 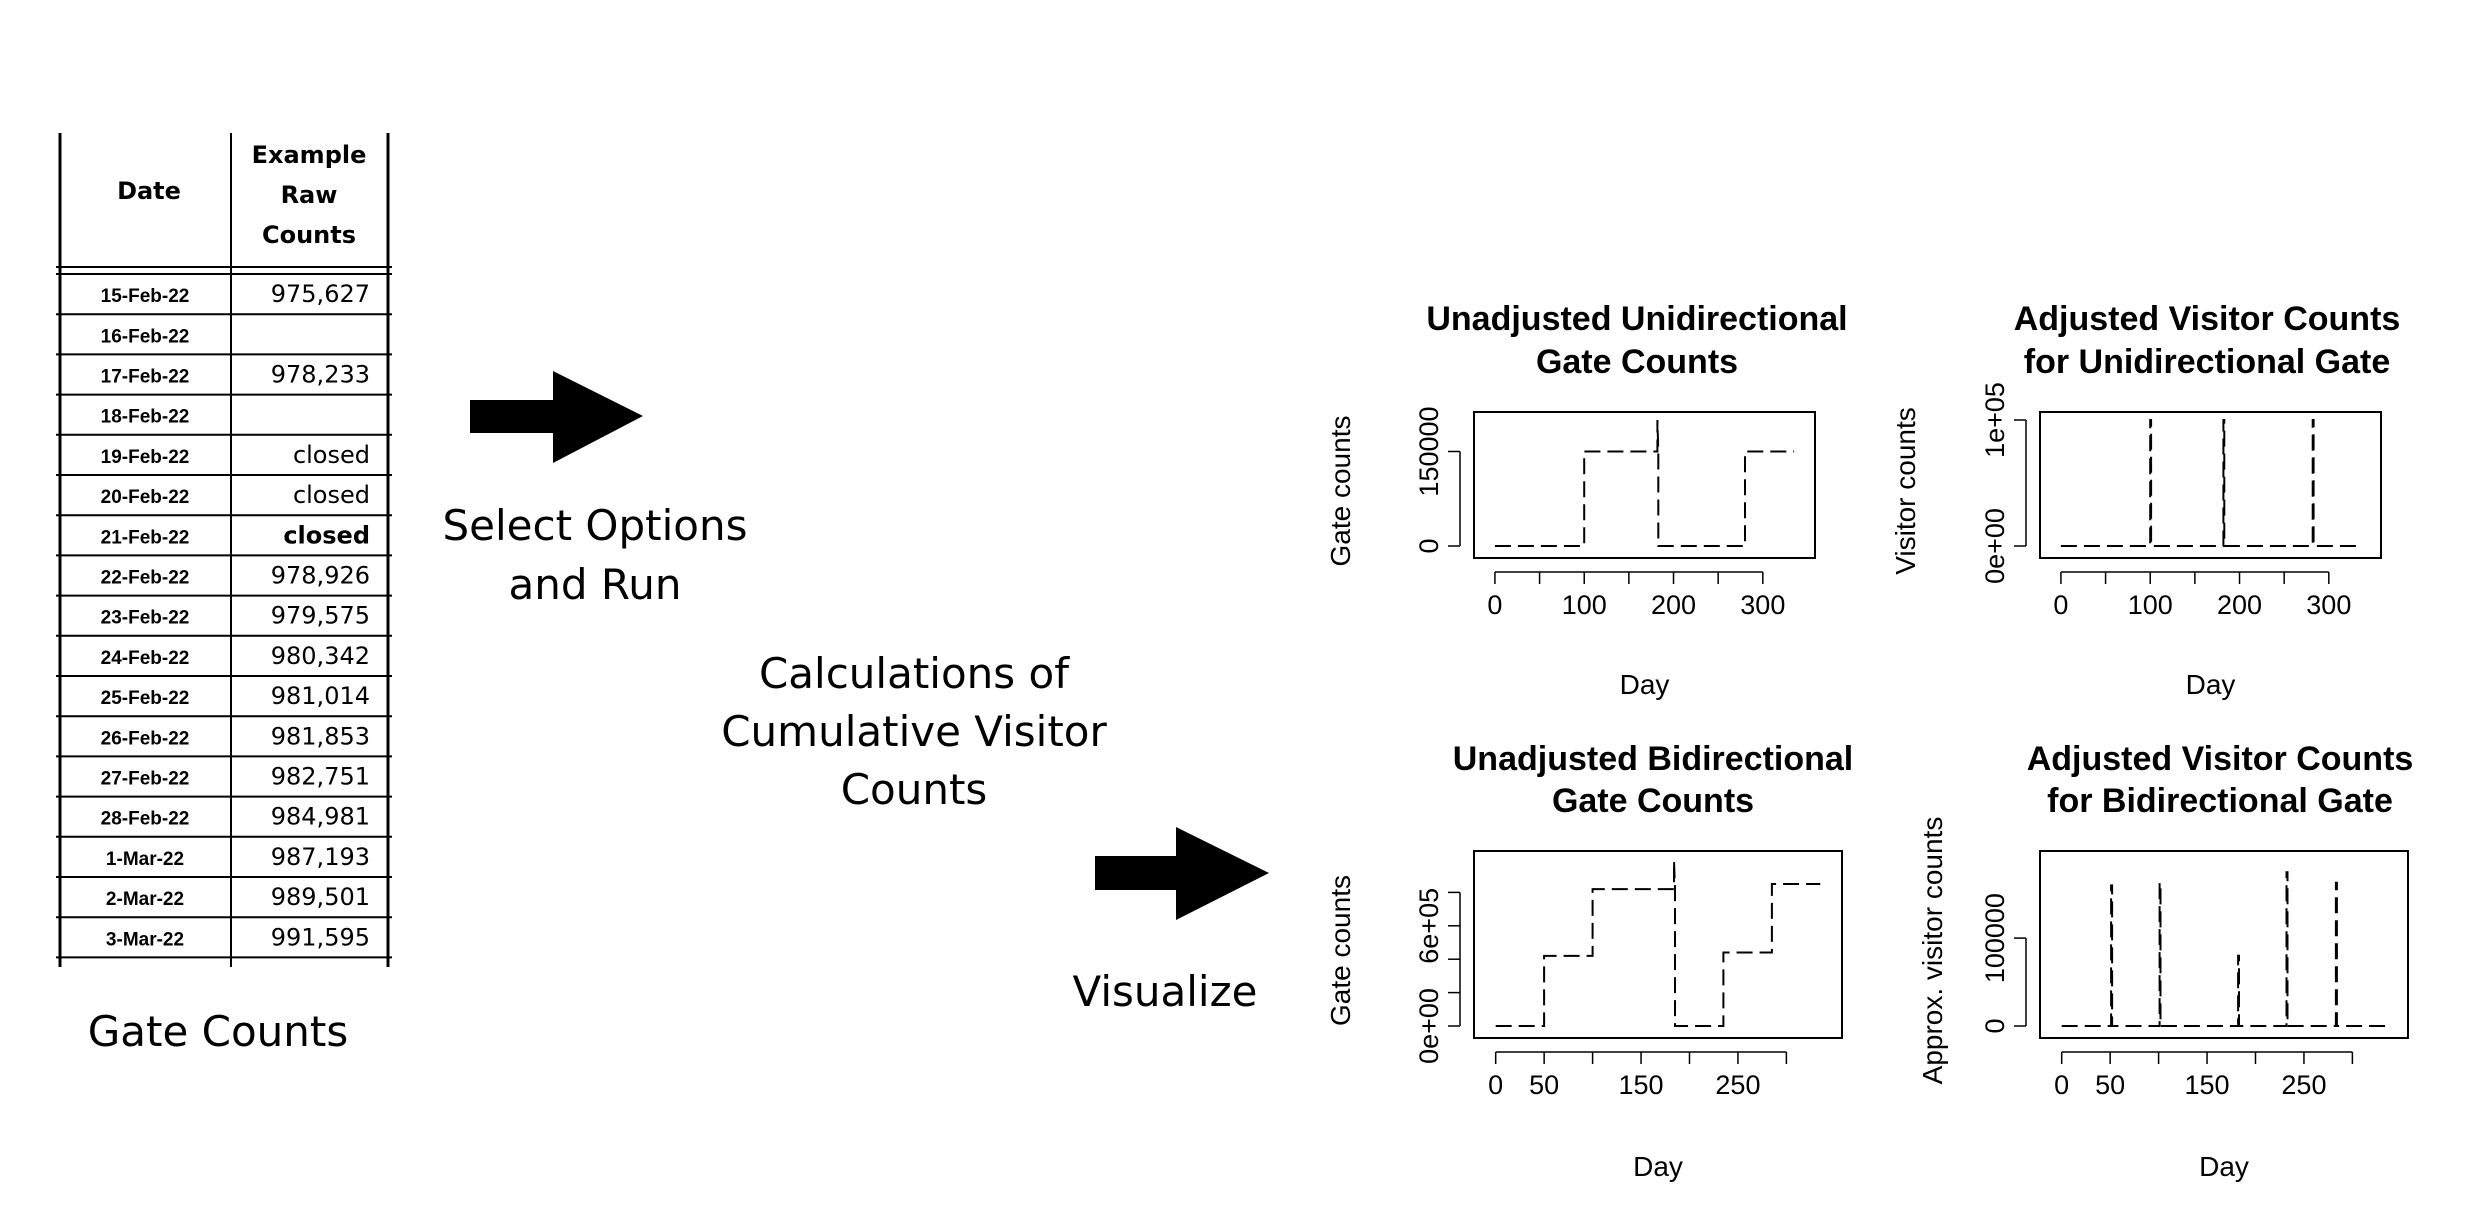 I want to click on table-cell-count: 978,233, so click(x=320, y=375).